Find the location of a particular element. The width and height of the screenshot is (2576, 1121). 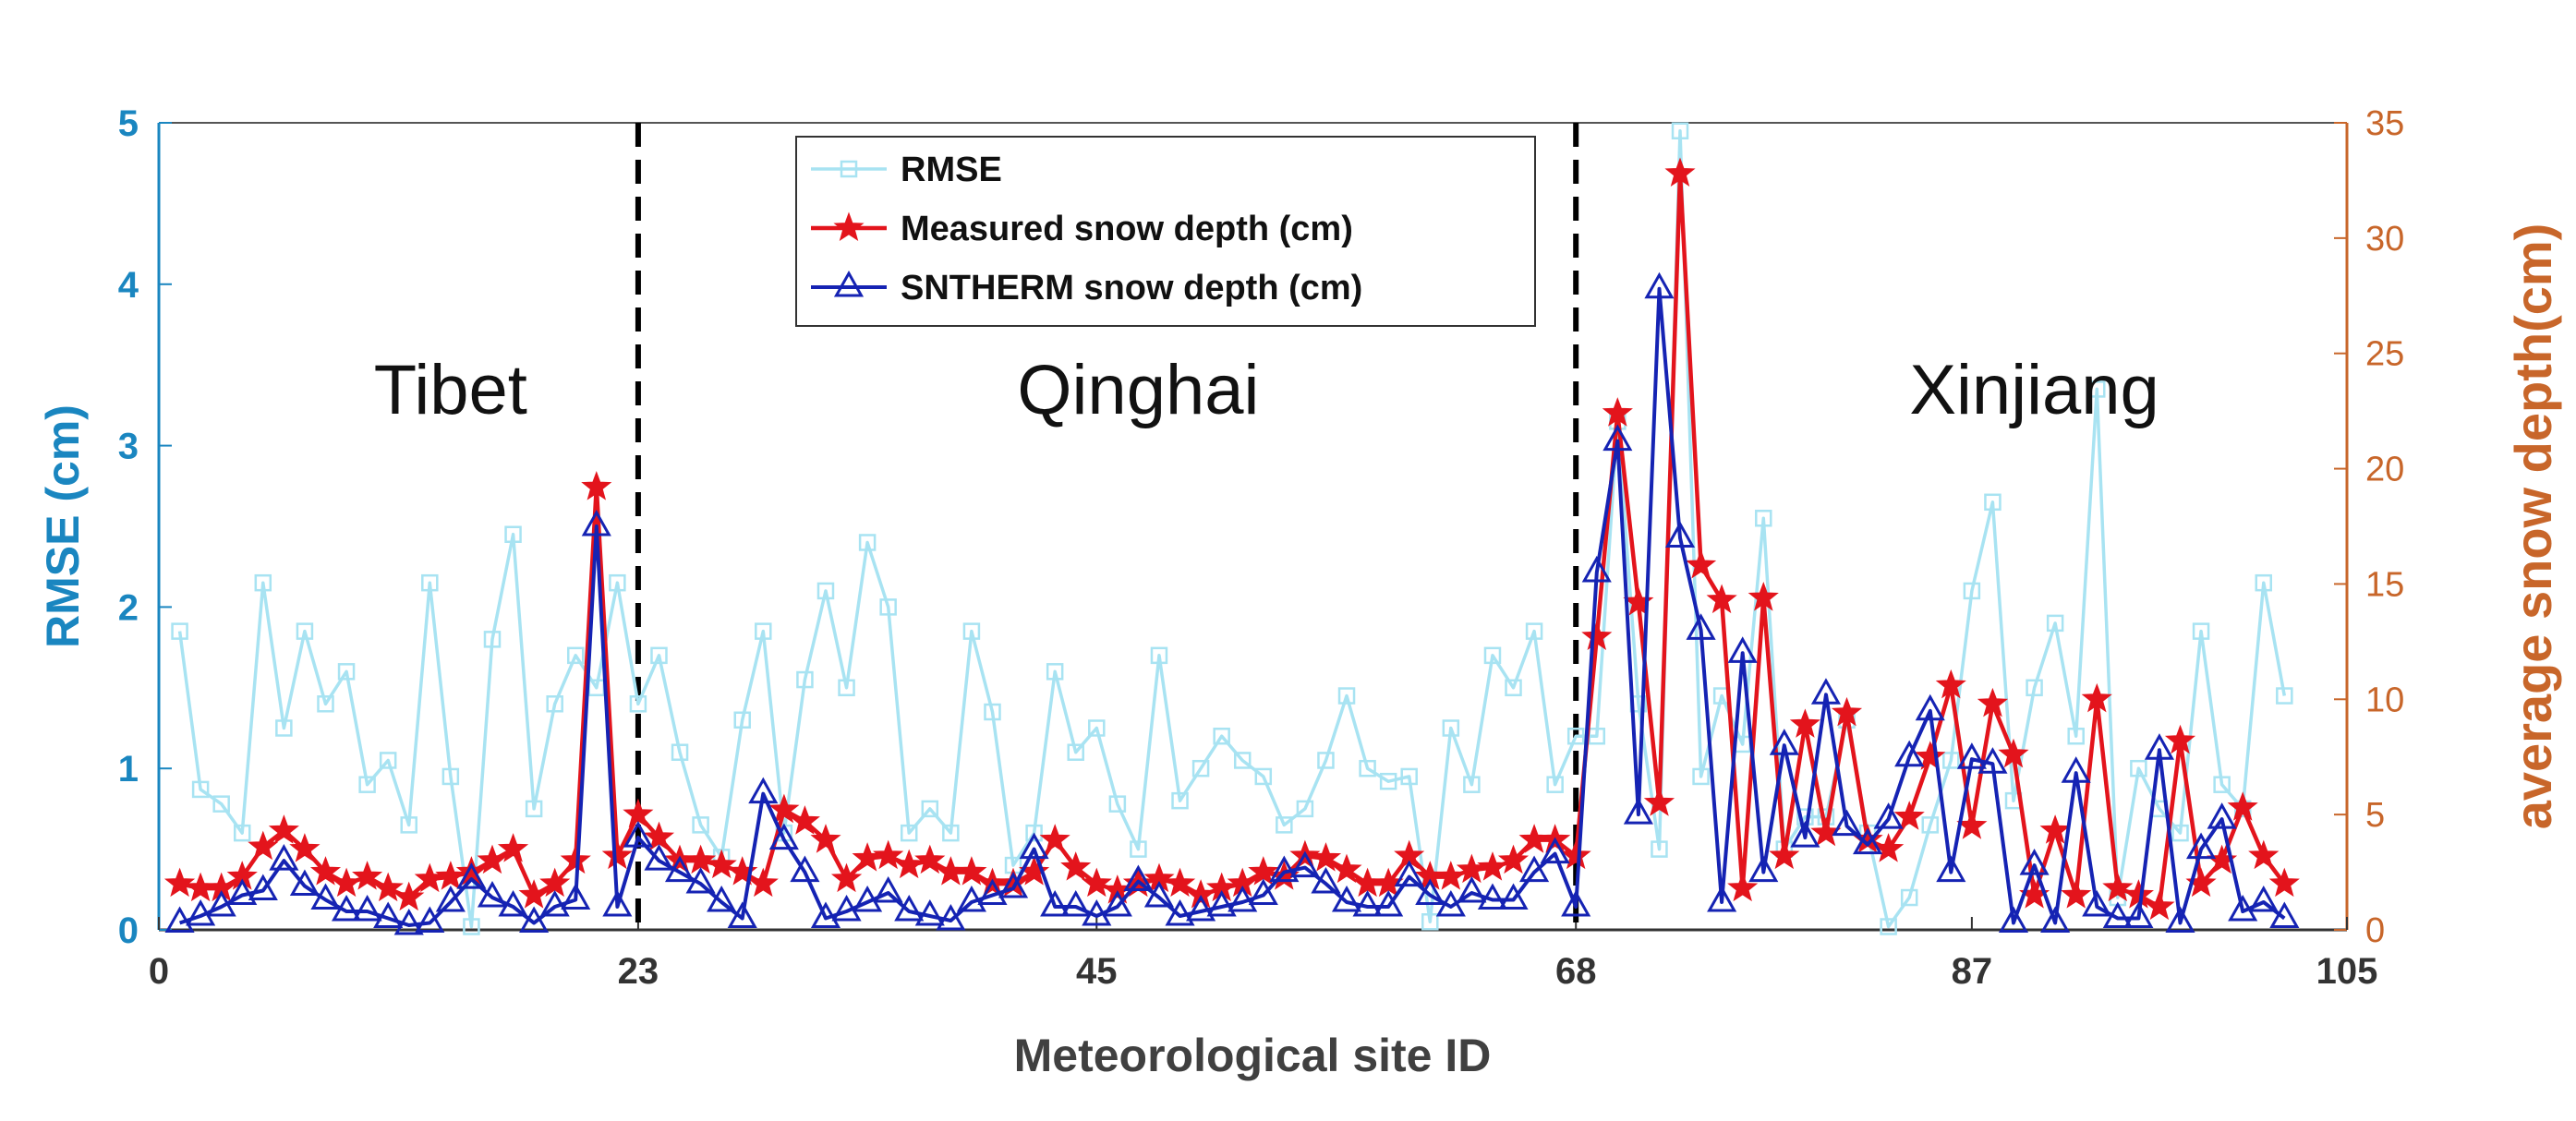

right-y-tick-label: 20 is located at coordinates (2384, 470).